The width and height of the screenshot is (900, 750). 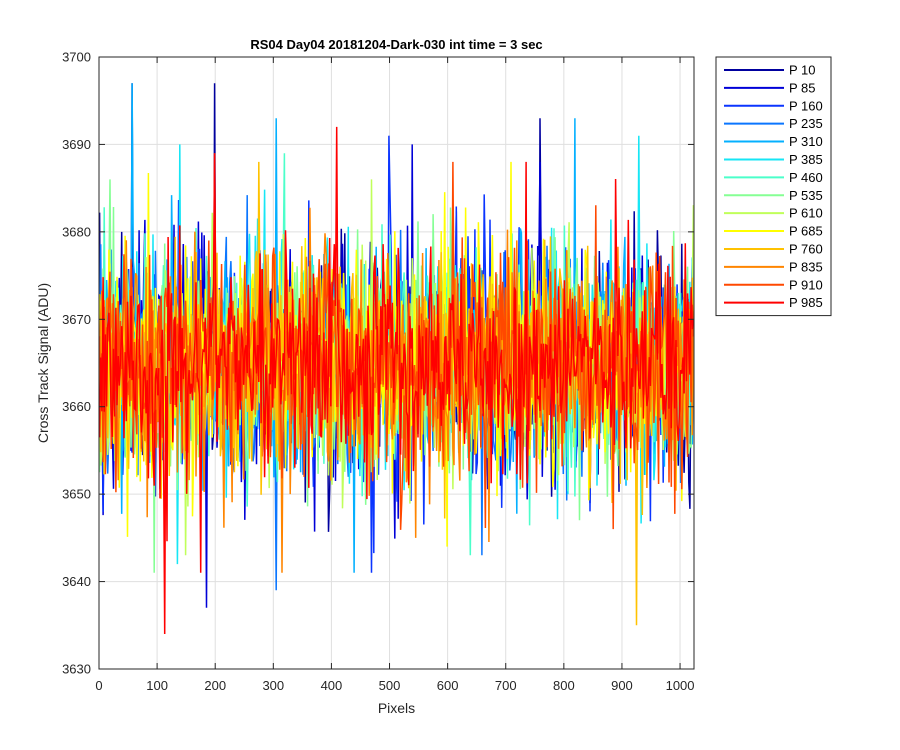 What do you see at coordinates (76, 144) in the screenshot?
I see `y-tick-label: 3690` at bounding box center [76, 144].